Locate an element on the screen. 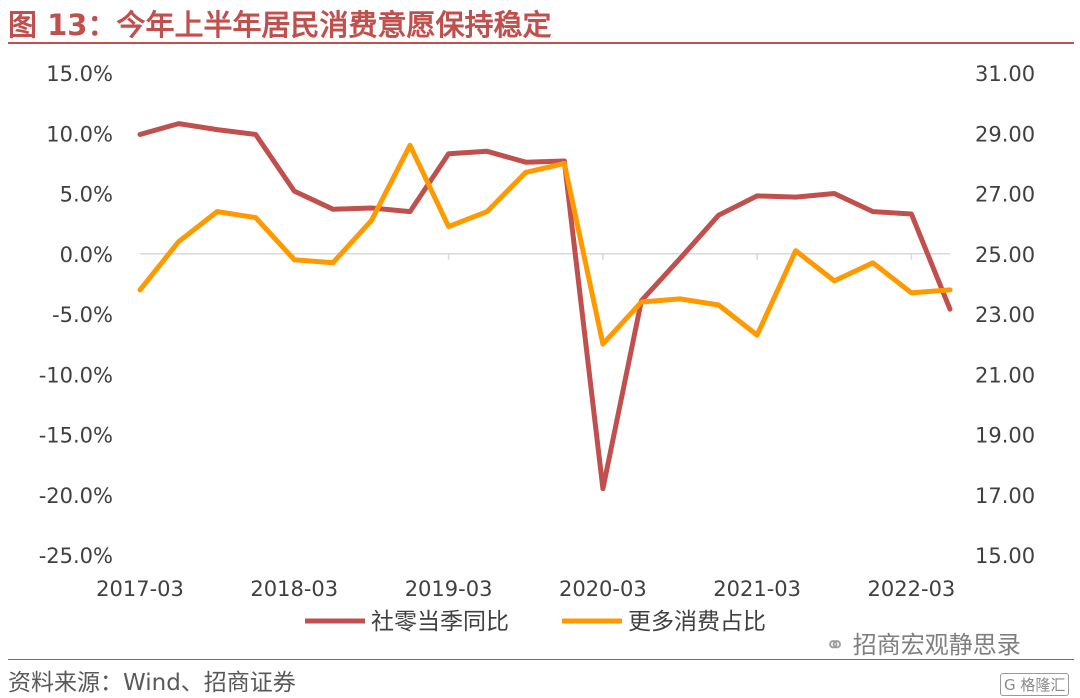 The height and width of the screenshot is (698, 1080). left-tick-label: -25.0% is located at coordinates (76, 556).